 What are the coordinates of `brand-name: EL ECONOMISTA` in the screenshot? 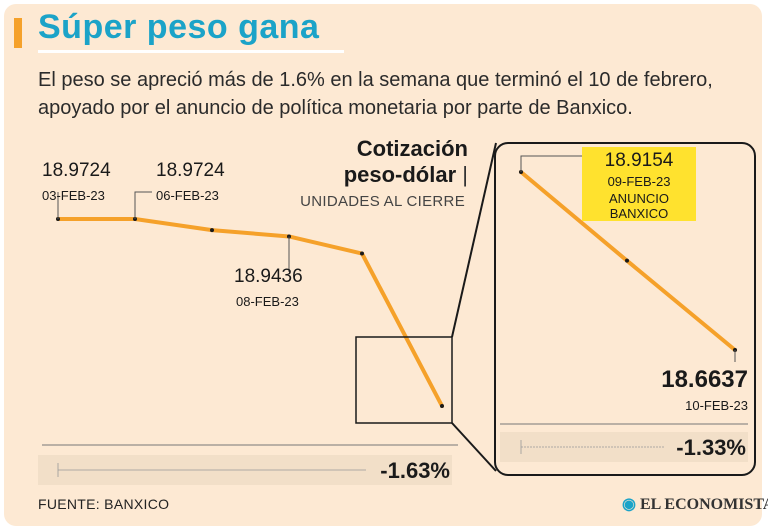 It's located at (703, 504).